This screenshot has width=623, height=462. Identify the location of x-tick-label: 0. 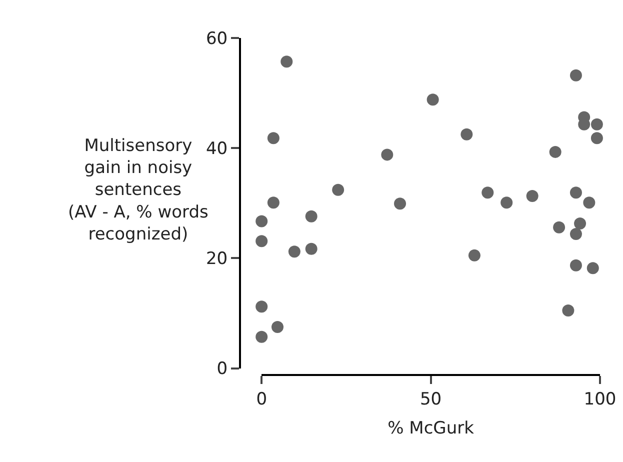
(262, 399).